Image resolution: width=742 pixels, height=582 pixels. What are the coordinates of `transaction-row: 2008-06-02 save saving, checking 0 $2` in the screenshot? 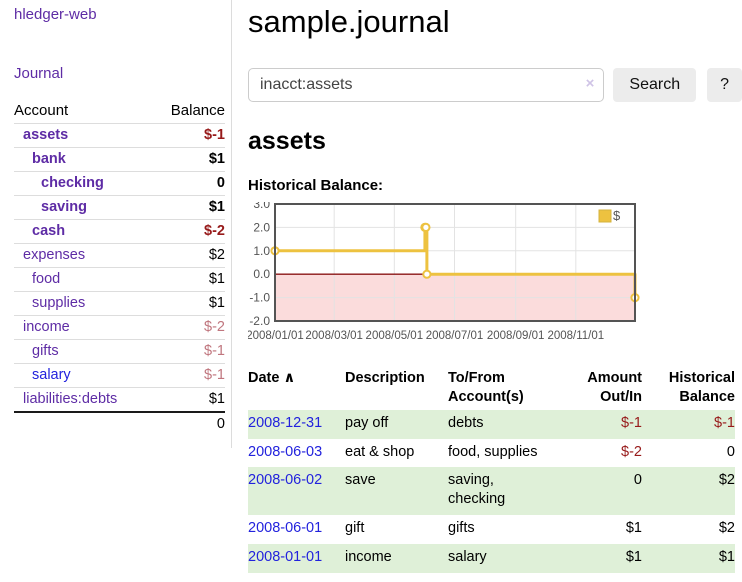 It's located at (491, 491).